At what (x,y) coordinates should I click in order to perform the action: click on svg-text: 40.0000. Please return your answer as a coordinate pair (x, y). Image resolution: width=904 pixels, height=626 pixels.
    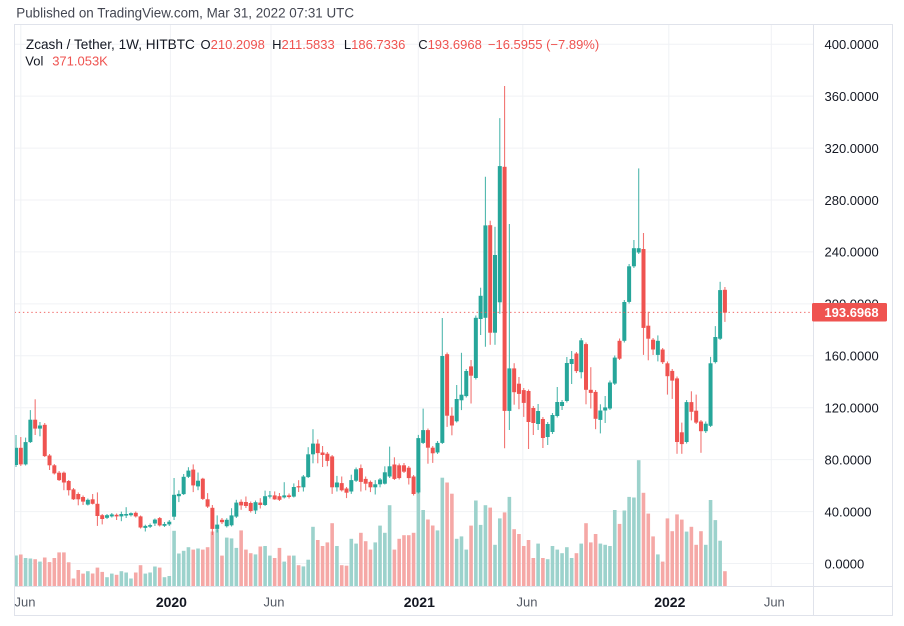
    Looking at the image, I should click on (848, 511).